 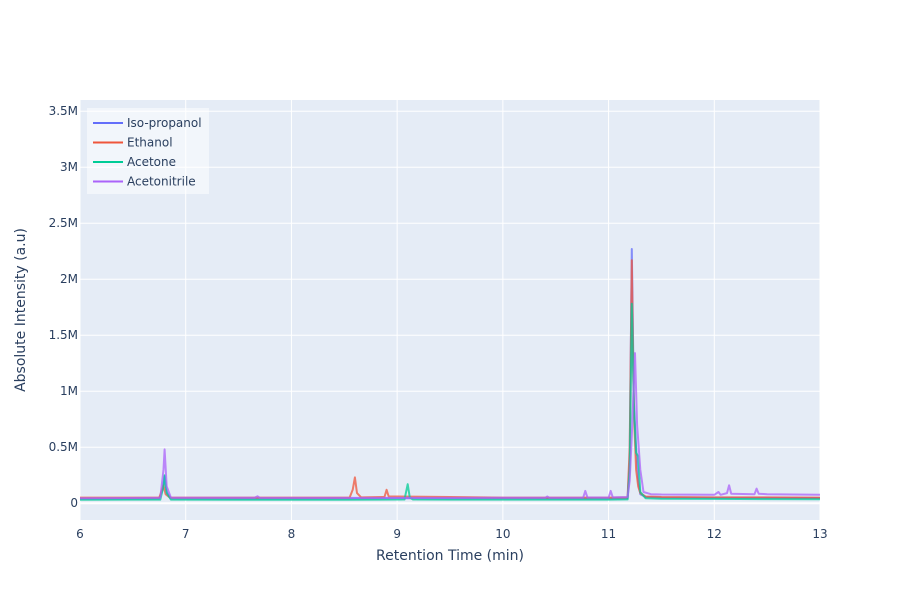 What do you see at coordinates (186, 534) in the screenshot?
I see `x-tick-label: 7` at bounding box center [186, 534].